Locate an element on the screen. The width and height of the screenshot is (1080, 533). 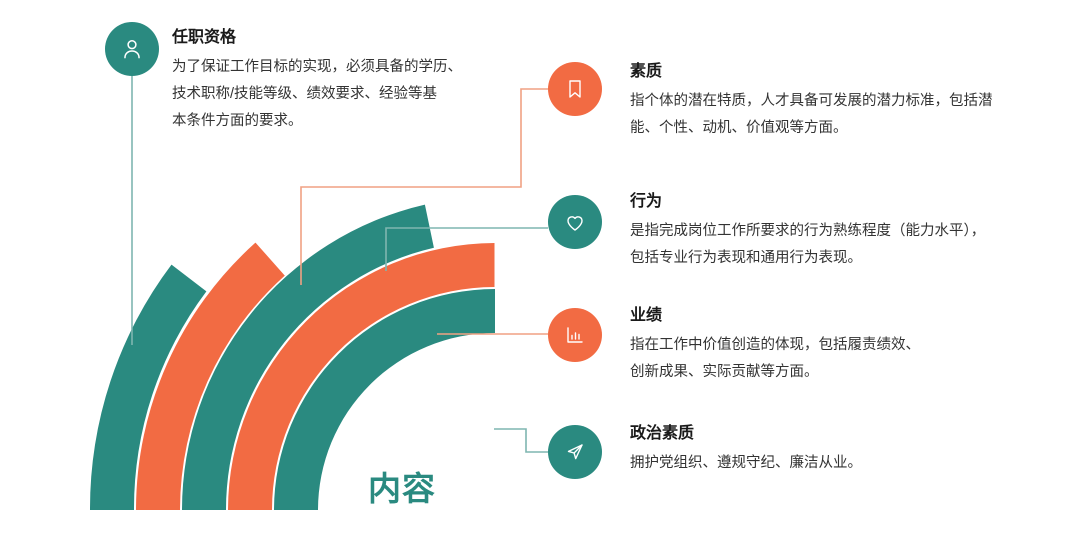
connector-line-behavior is located at coordinates (466, 249).